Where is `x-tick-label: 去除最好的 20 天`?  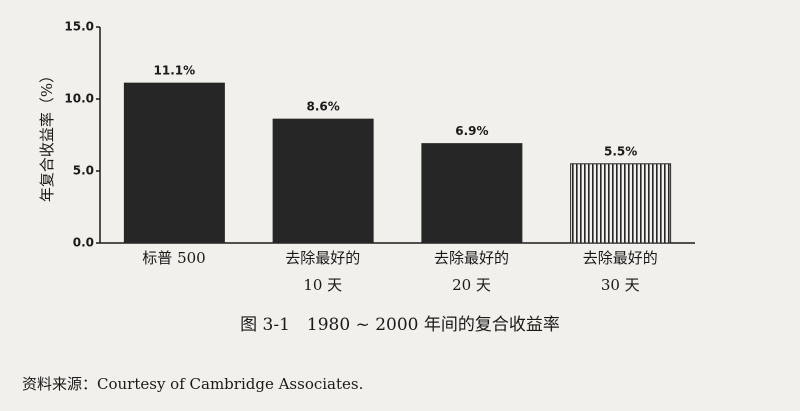 x-tick-label: 去除最好的 20 天 is located at coordinates (471, 271).